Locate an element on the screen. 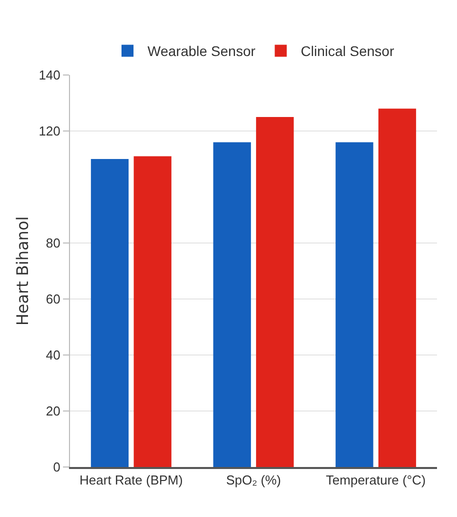 The height and width of the screenshot is (517, 457). x-tick-label: Temperature (°C) is located at coordinates (376, 480).